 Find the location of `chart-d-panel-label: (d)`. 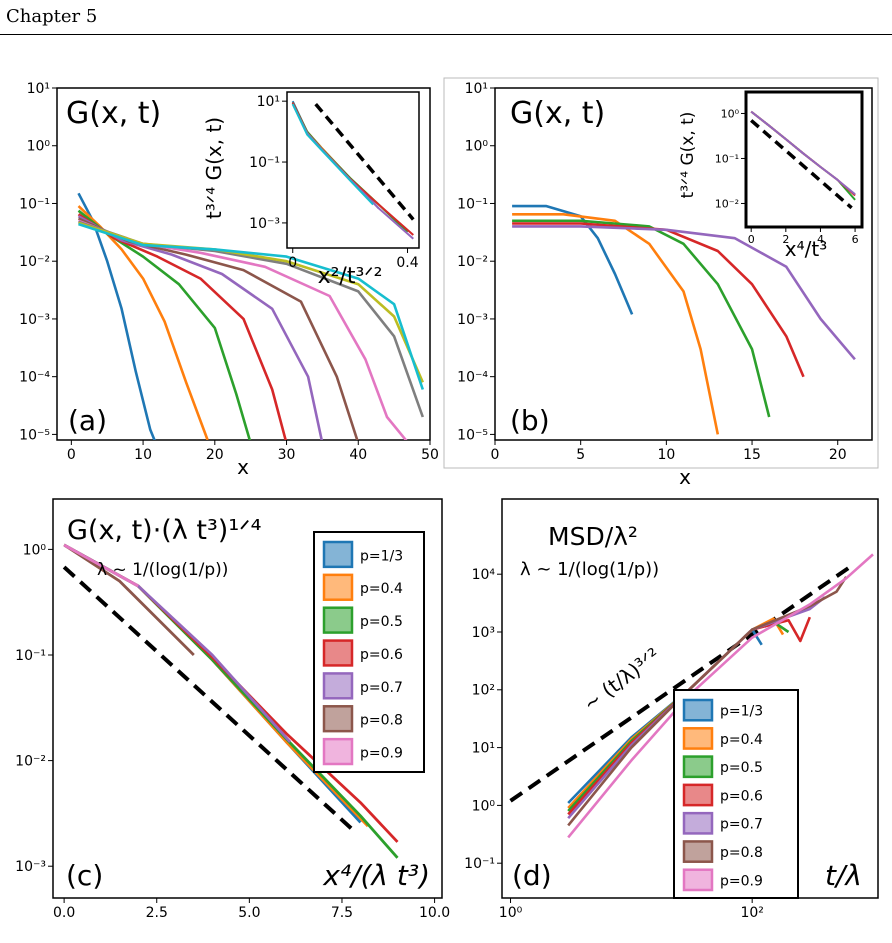

chart-d-panel-label: (d) is located at coordinates (532, 875).